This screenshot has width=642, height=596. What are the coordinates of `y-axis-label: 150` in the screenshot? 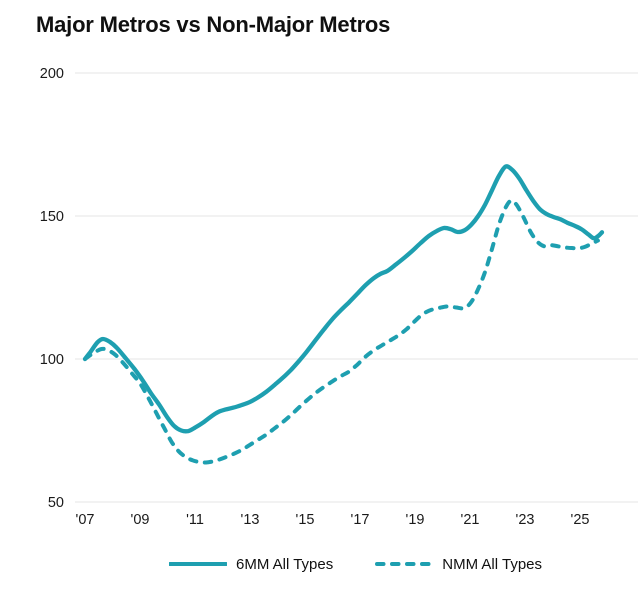 It's located at (52, 217).